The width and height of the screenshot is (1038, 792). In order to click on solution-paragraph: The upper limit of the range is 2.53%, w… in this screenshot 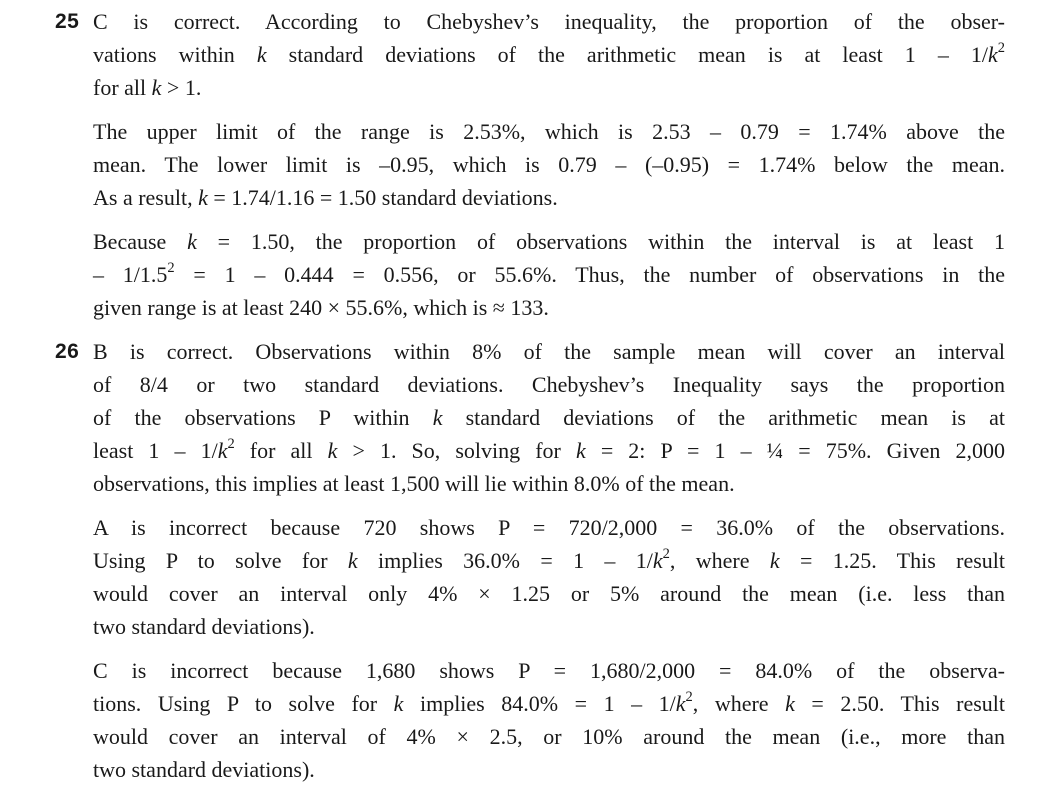, I will do `click(549, 164)`.